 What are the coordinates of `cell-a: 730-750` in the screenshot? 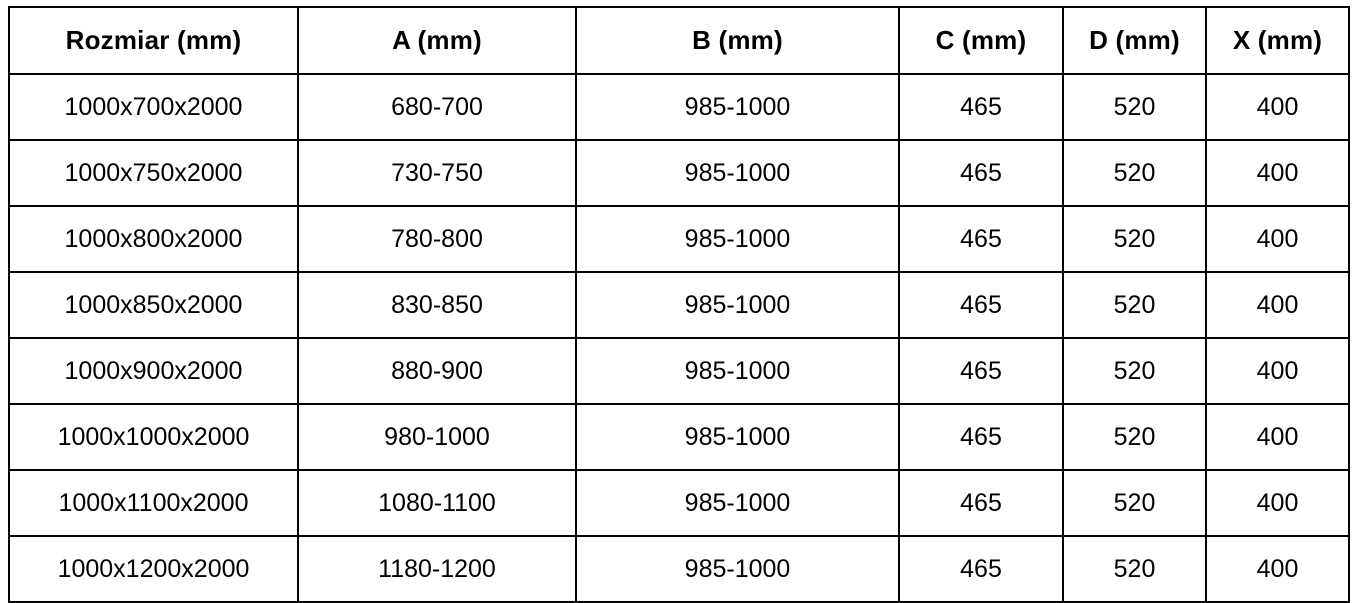 It's located at (437, 173).